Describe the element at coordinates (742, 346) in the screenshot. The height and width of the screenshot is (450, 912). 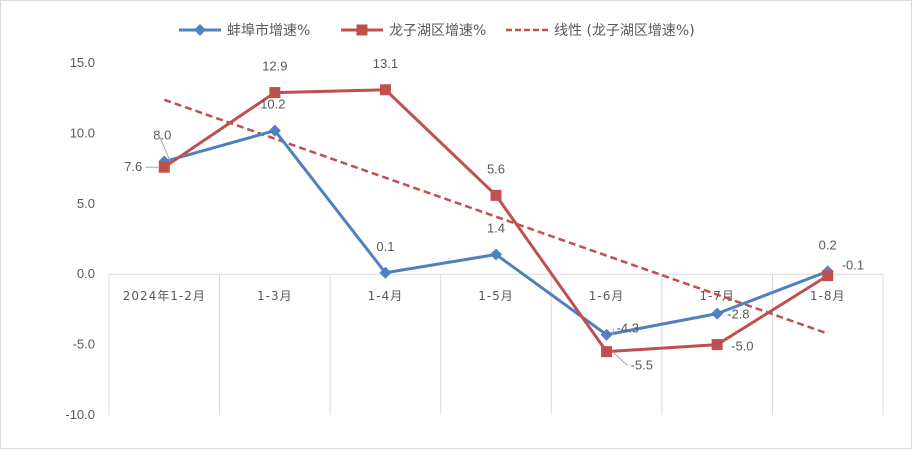
I see `data-label: -5.0` at that location.